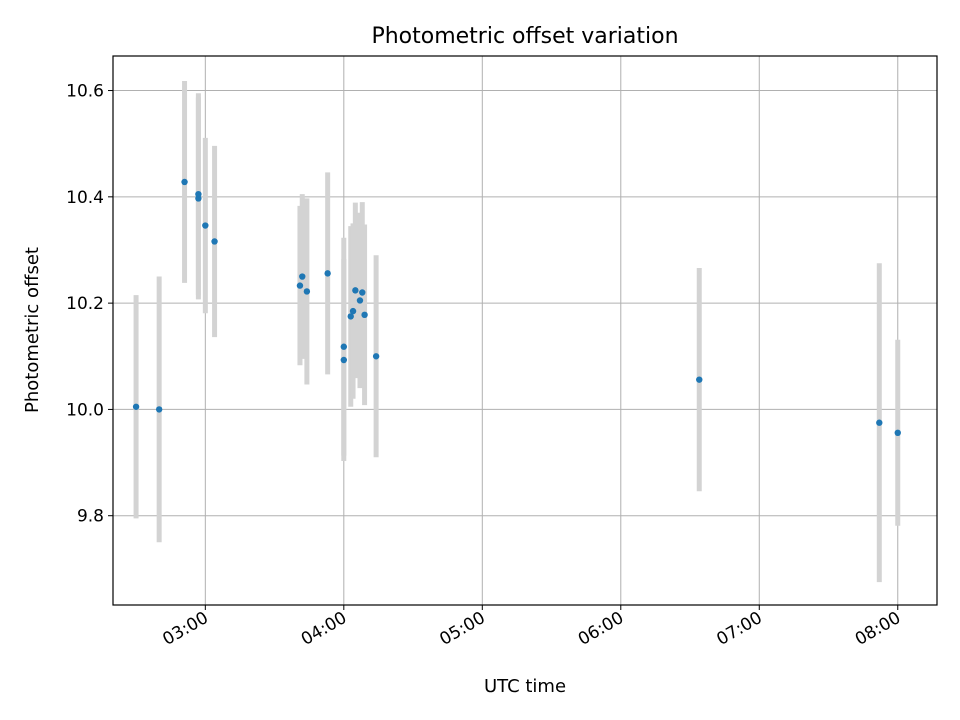  What do you see at coordinates (85, 198) in the screenshot?
I see `y-tick-label: 10.4` at bounding box center [85, 198].